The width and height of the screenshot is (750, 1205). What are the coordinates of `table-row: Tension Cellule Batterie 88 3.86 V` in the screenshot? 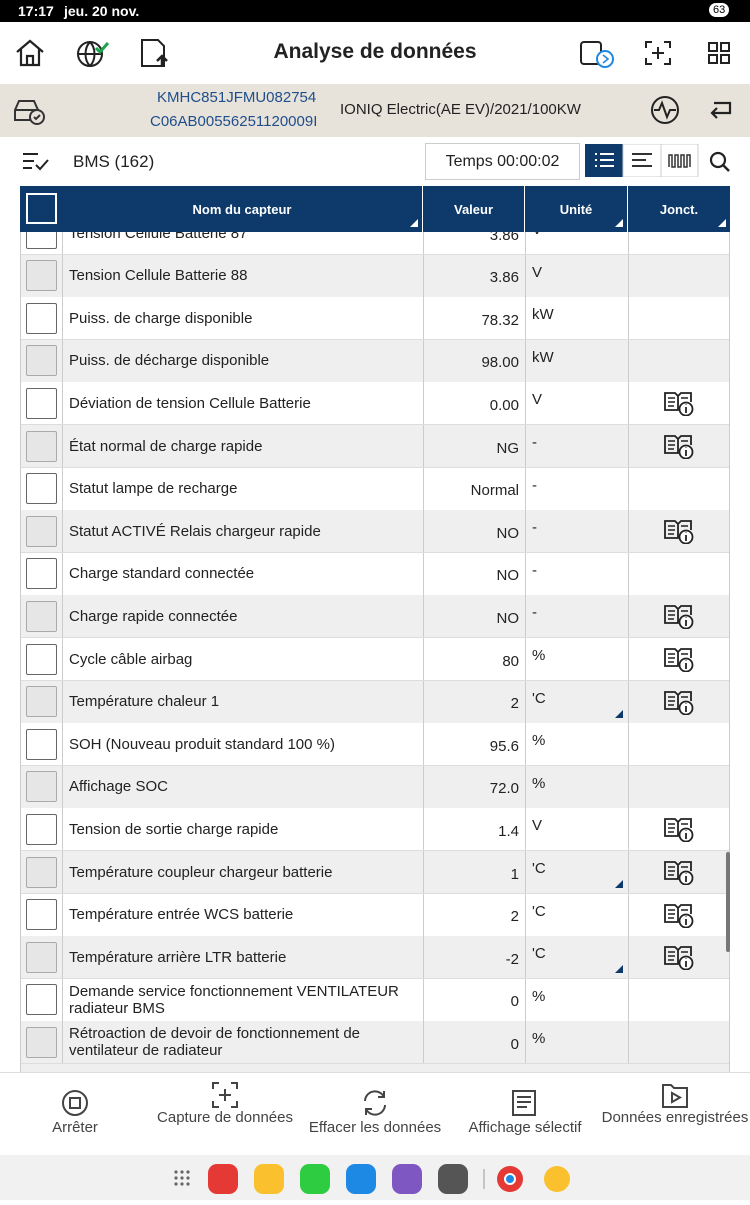 It's located at (375, 276).